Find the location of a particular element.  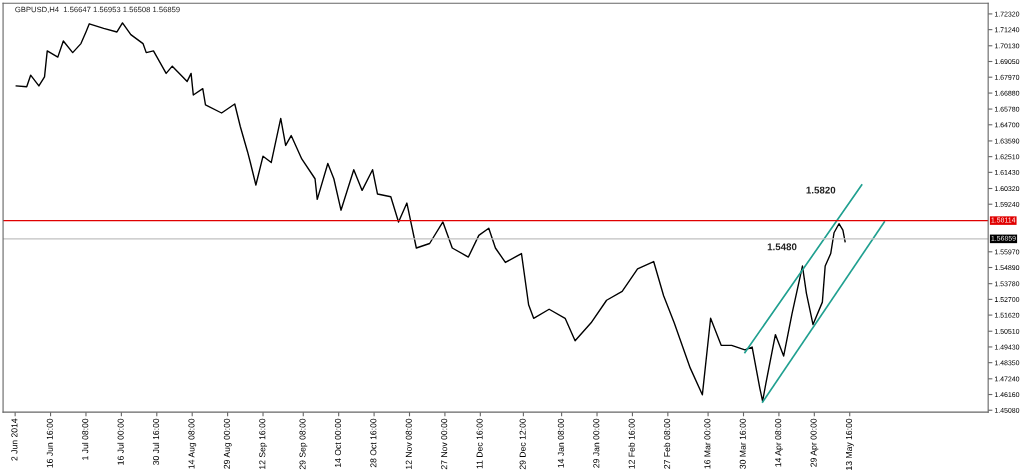

x-tick-label: 14 Jan 08:00 is located at coordinates (560, 443).